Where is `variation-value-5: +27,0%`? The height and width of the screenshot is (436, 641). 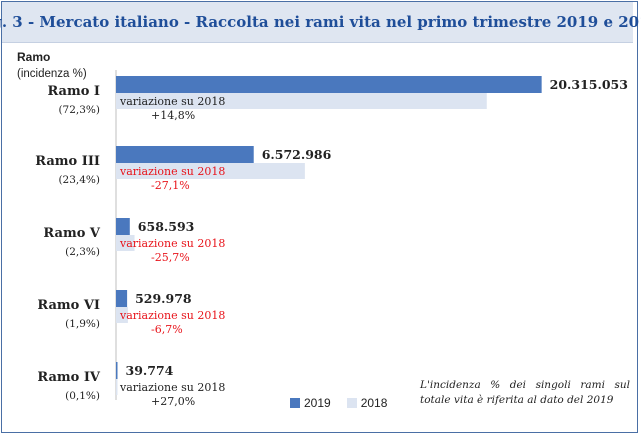 variation-value-5: +27,0% is located at coordinates (173, 401).